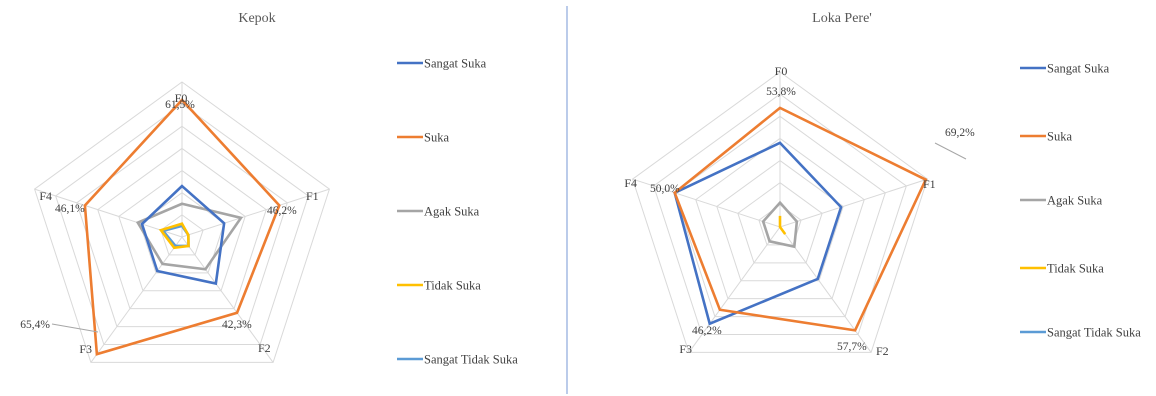 This screenshot has width=1156, height=396. Describe the element at coordinates (256, 18) in the screenshot. I see `chart-title: Kepok` at that location.